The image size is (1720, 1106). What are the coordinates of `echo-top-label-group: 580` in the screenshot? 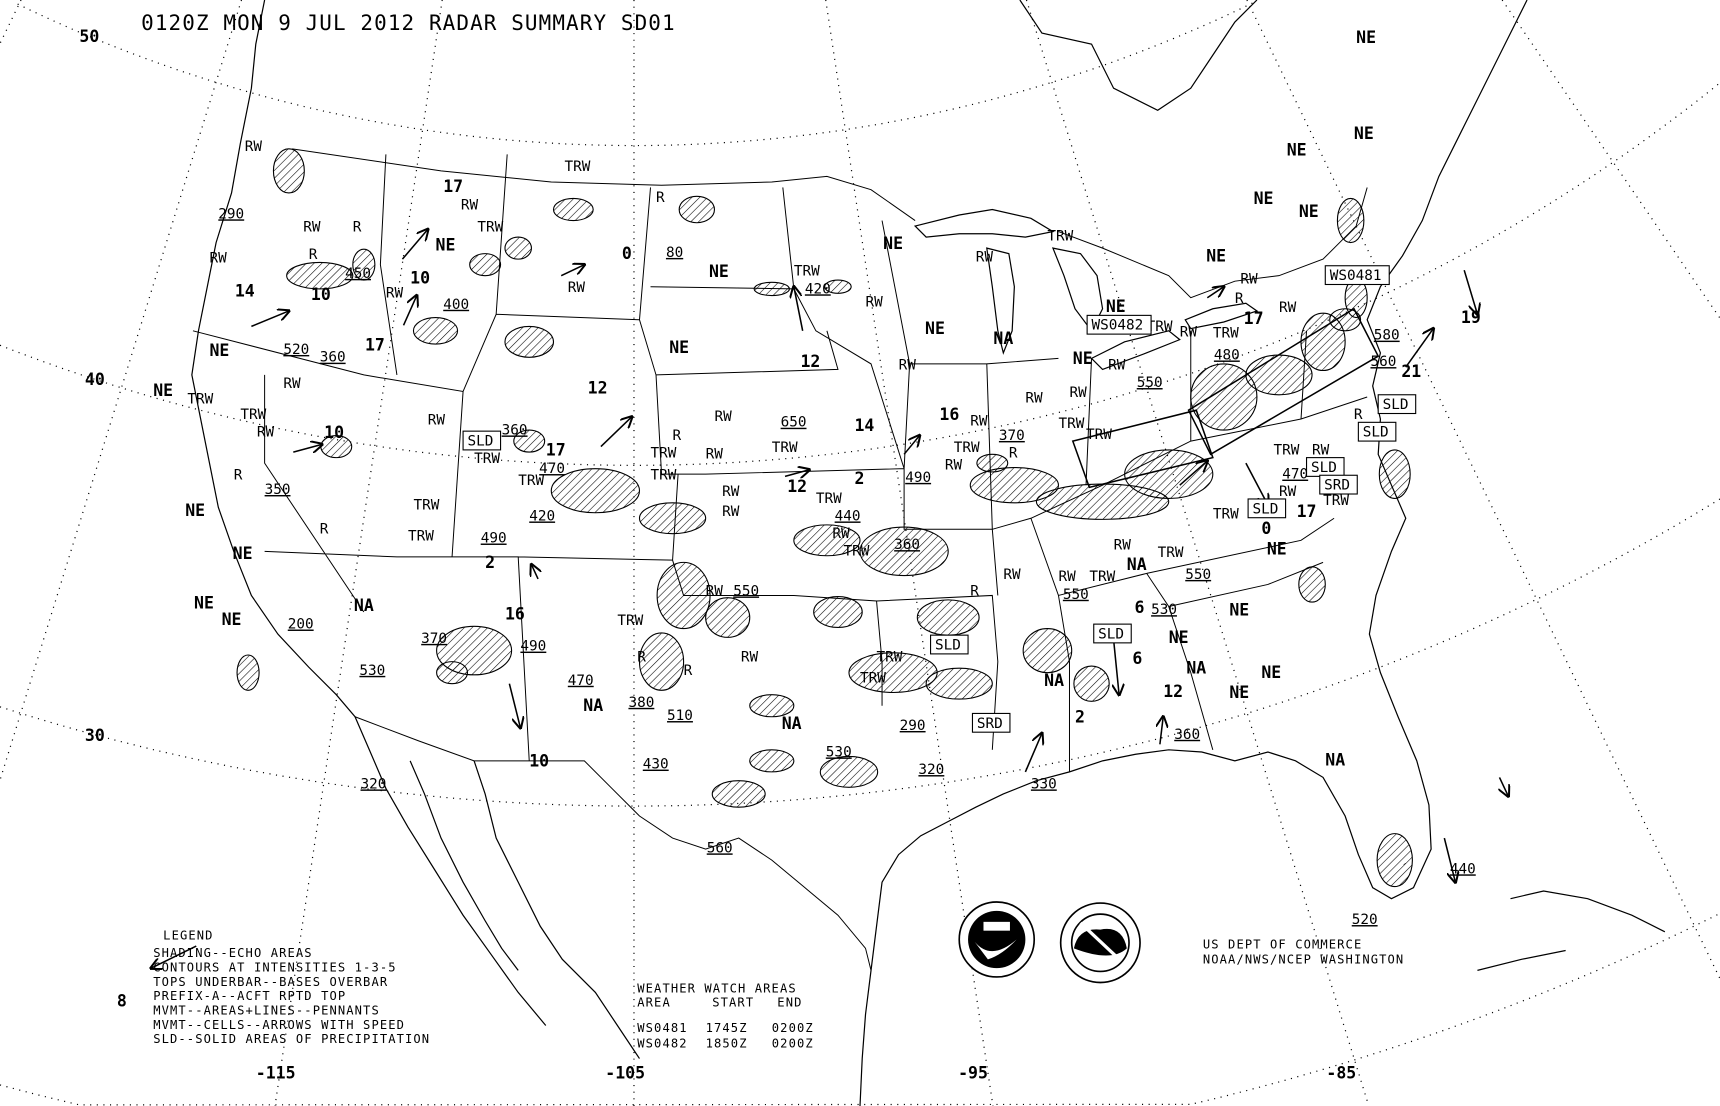 It's located at (1387, 336).